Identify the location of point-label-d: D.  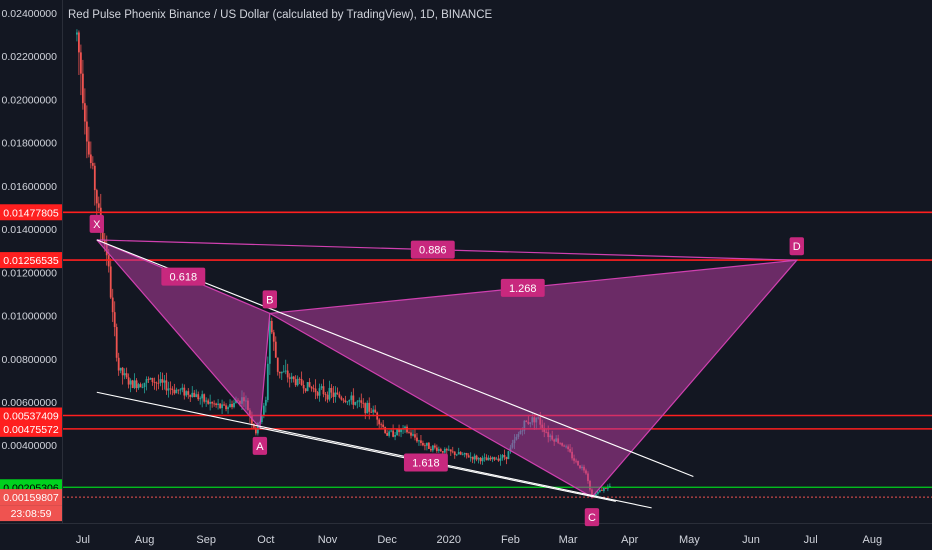
(796, 246).